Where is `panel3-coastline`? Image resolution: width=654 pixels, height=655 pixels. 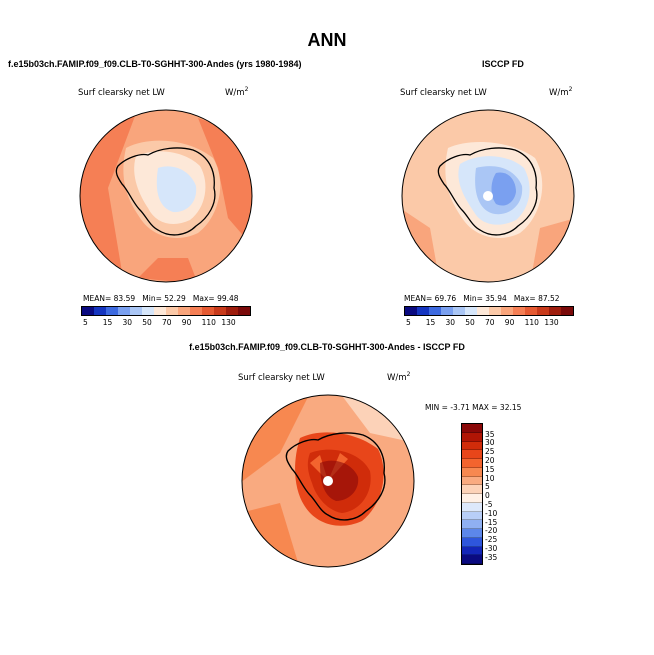 panel3-coastline is located at coordinates (335, 476).